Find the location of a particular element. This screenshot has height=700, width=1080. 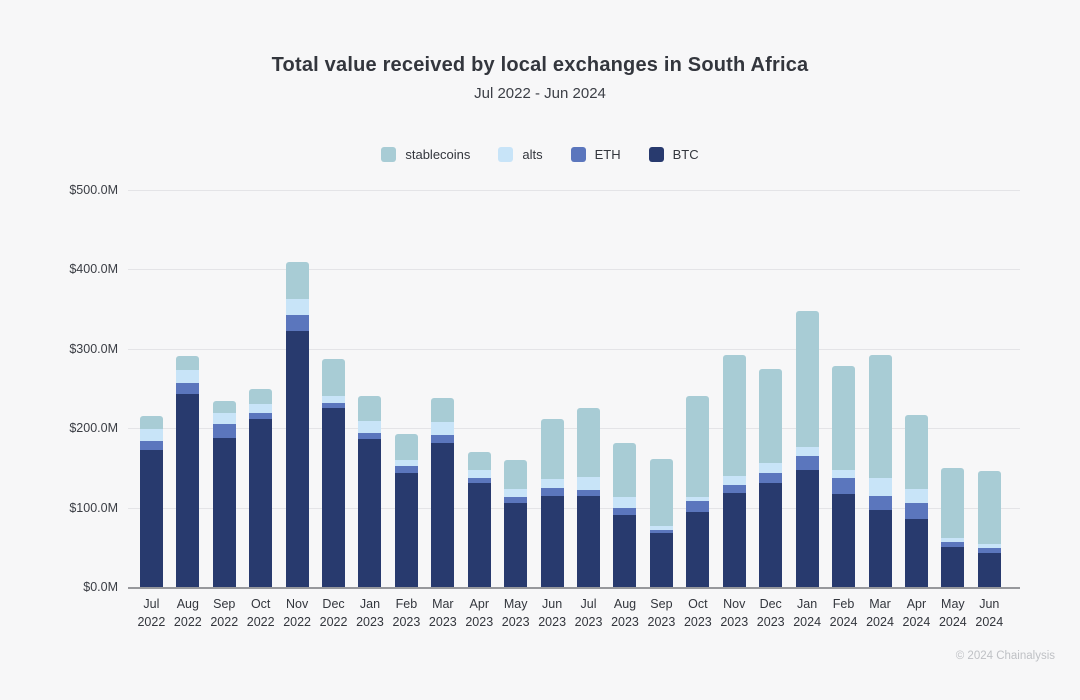

bar-feb-2023 is located at coordinates (406, 510).